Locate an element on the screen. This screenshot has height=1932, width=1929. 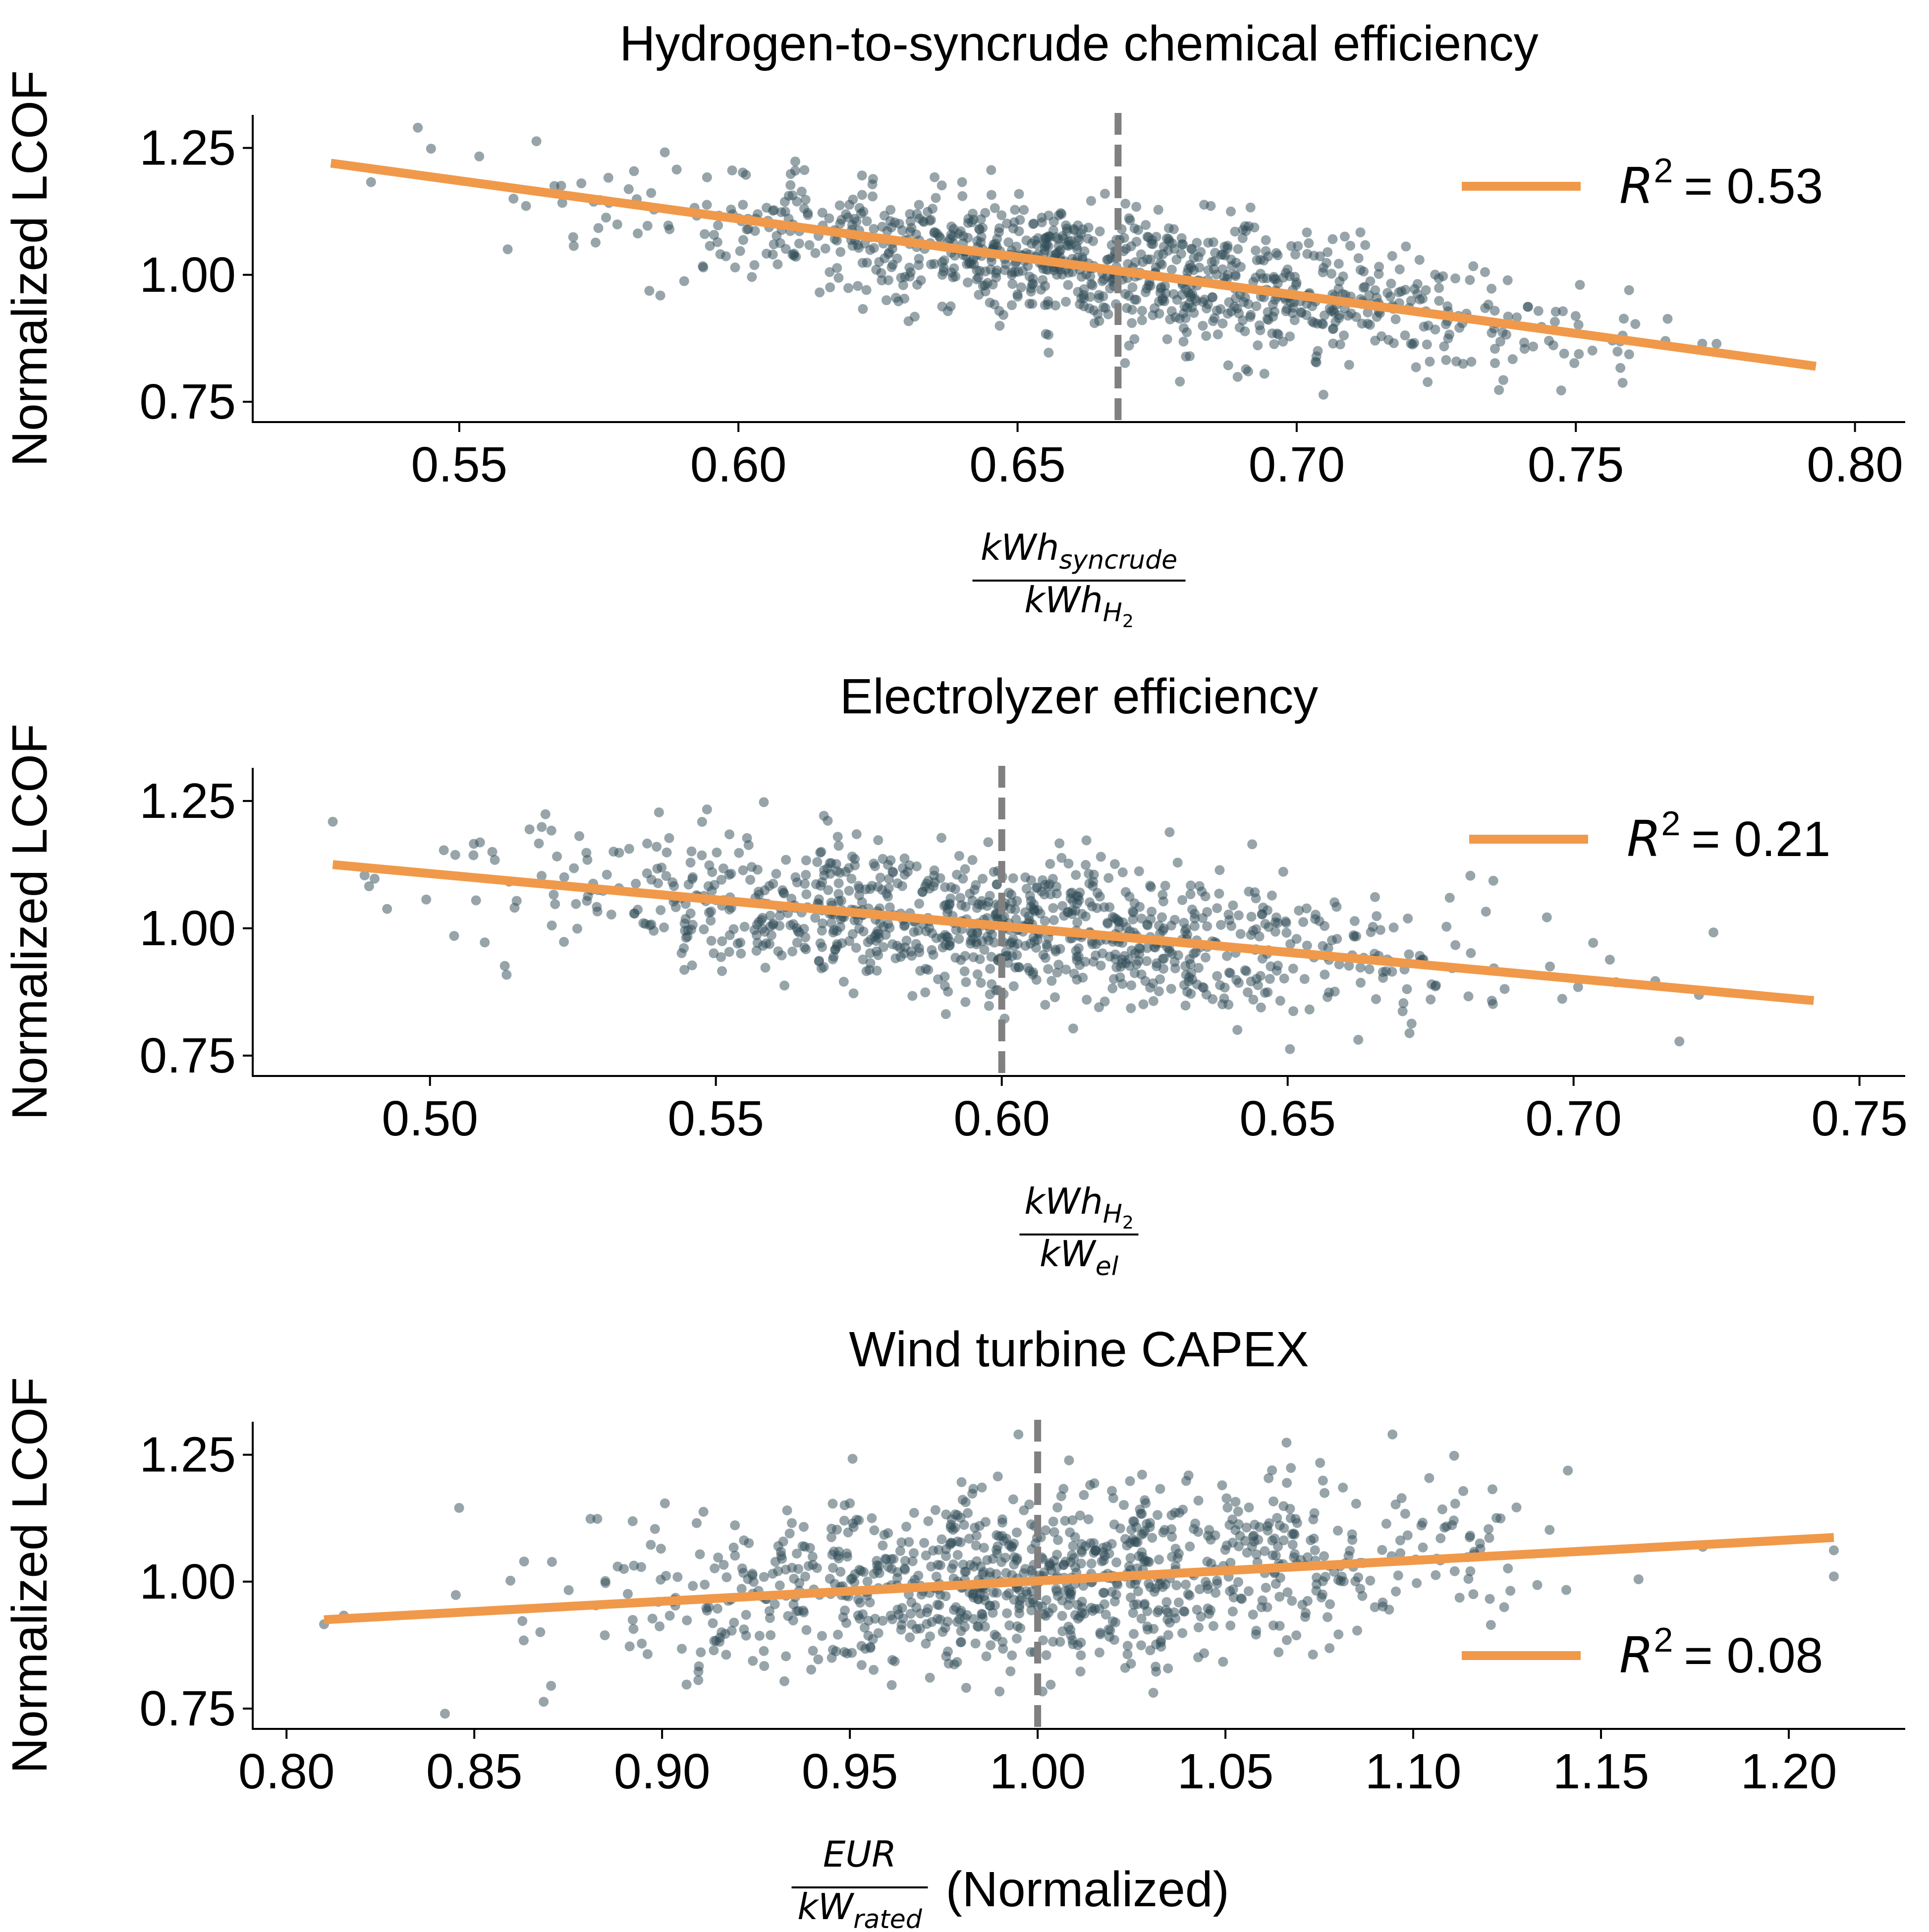
x-tick-label: 1.05 is located at coordinates (1225, 1771).